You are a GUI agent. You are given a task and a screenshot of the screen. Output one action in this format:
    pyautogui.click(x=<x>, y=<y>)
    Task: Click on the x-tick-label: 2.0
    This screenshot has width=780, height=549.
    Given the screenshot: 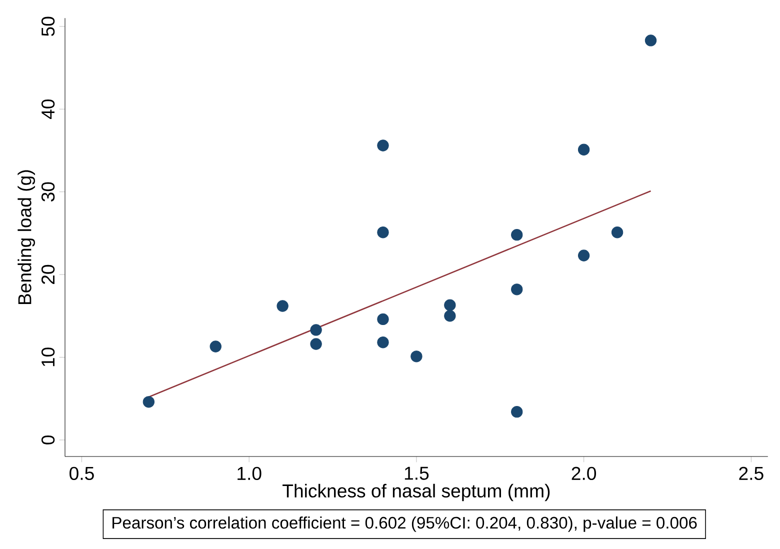 What is the action you would take?
    pyautogui.click(x=584, y=473)
    